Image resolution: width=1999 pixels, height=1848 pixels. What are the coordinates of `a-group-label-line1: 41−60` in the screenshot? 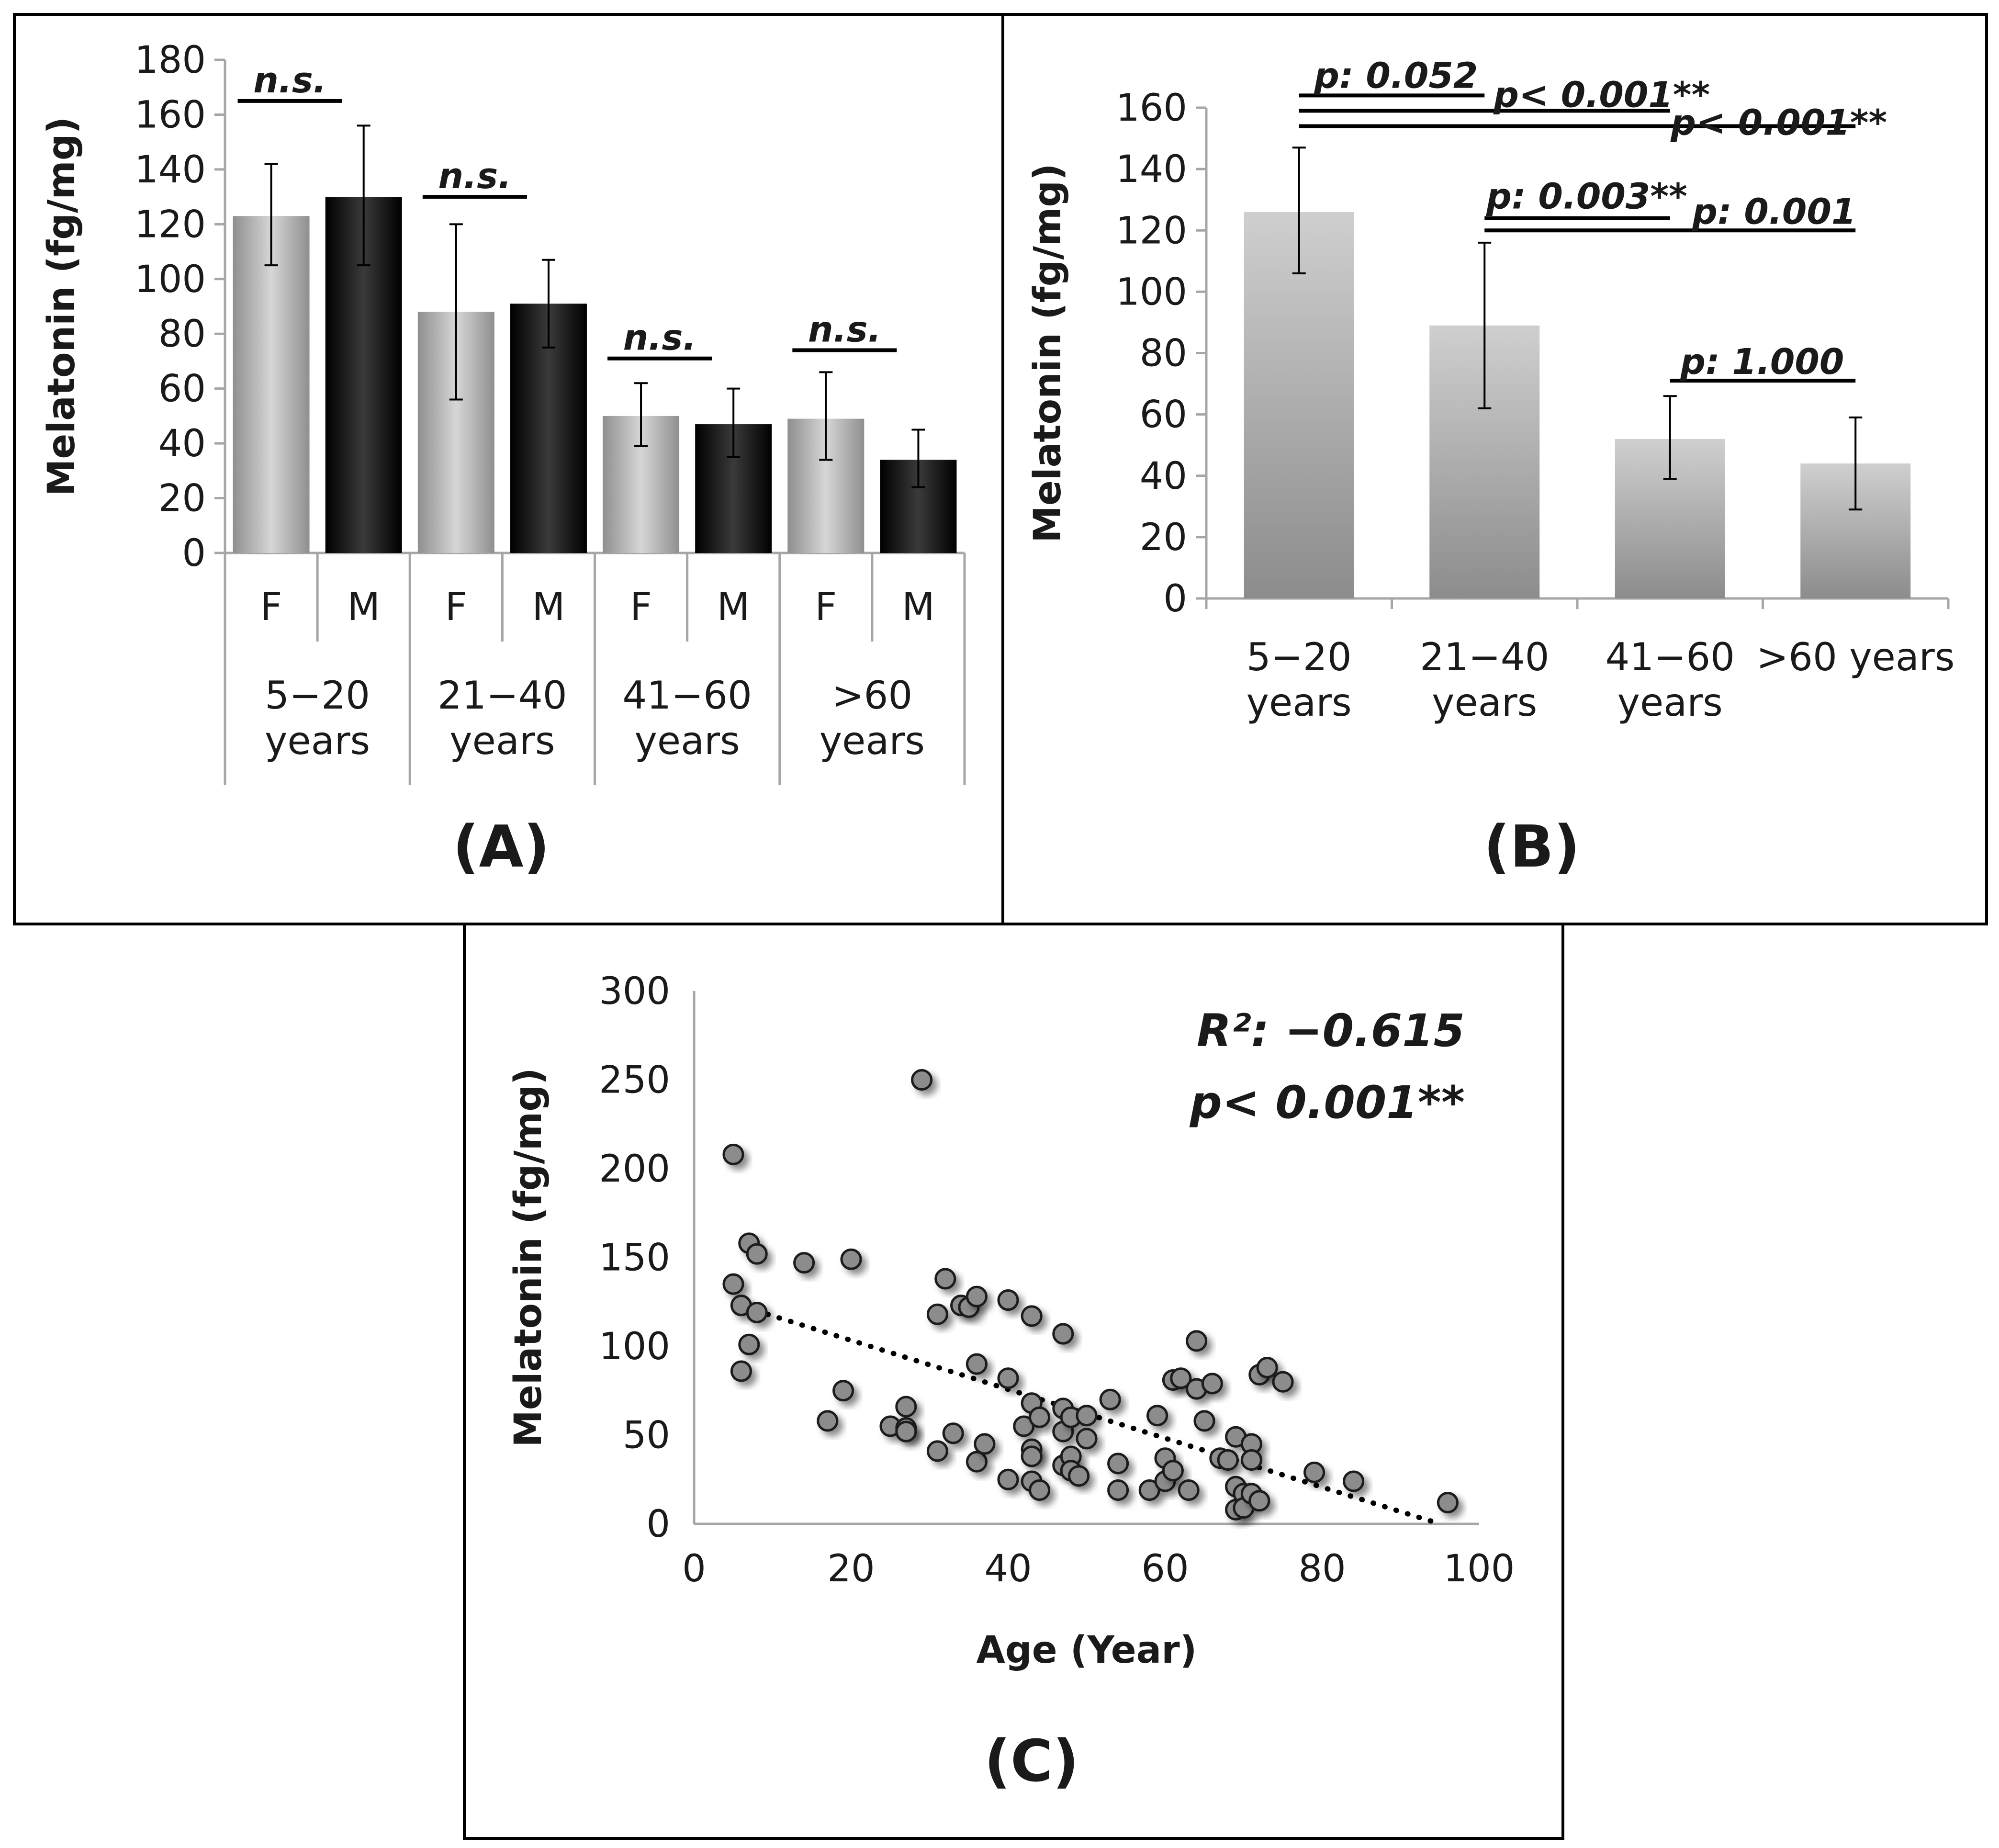 It's located at (687, 695).